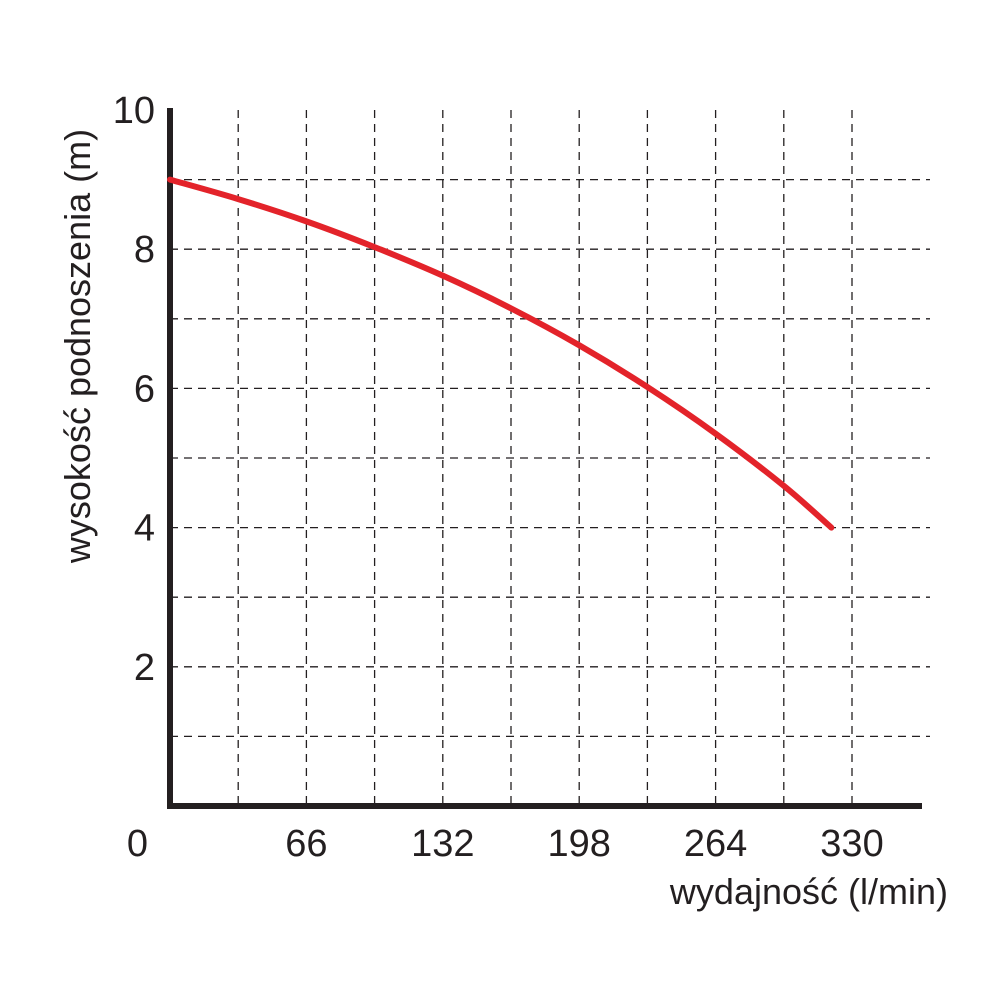 Image resolution: width=1000 pixels, height=1000 pixels. What do you see at coordinates (144, 668) in the screenshot?
I see `y-tick-label: 2` at bounding box center [144, 668].